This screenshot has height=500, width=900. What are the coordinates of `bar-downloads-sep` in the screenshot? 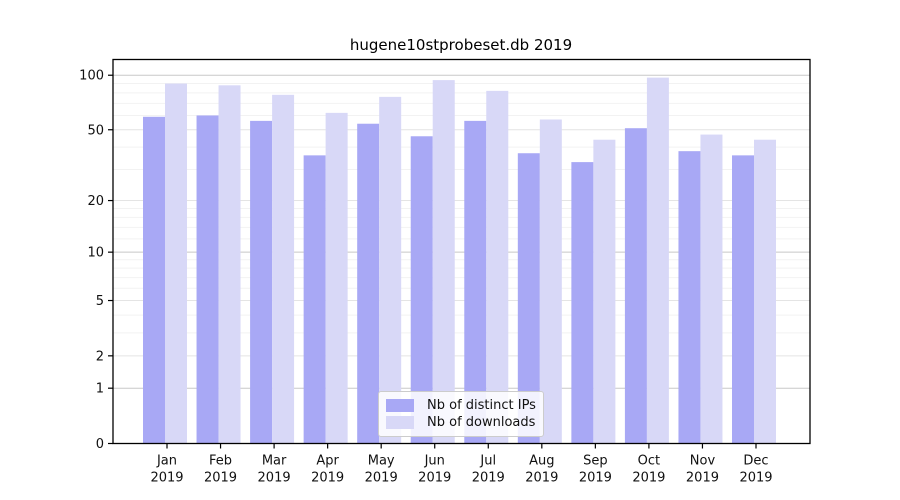 It's located at (604, 291).